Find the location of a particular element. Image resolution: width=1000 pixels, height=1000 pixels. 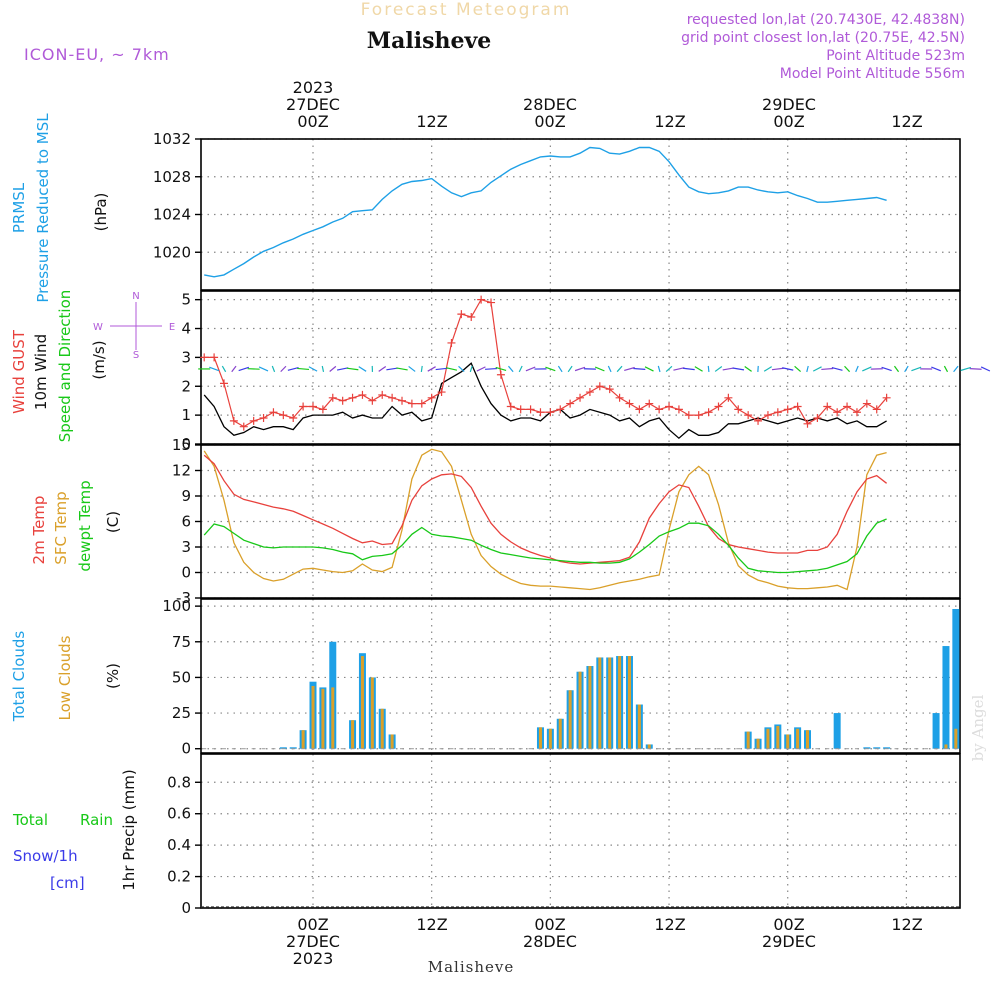

temp2m-label: 2m Temp is located at coordinates (39, 530).